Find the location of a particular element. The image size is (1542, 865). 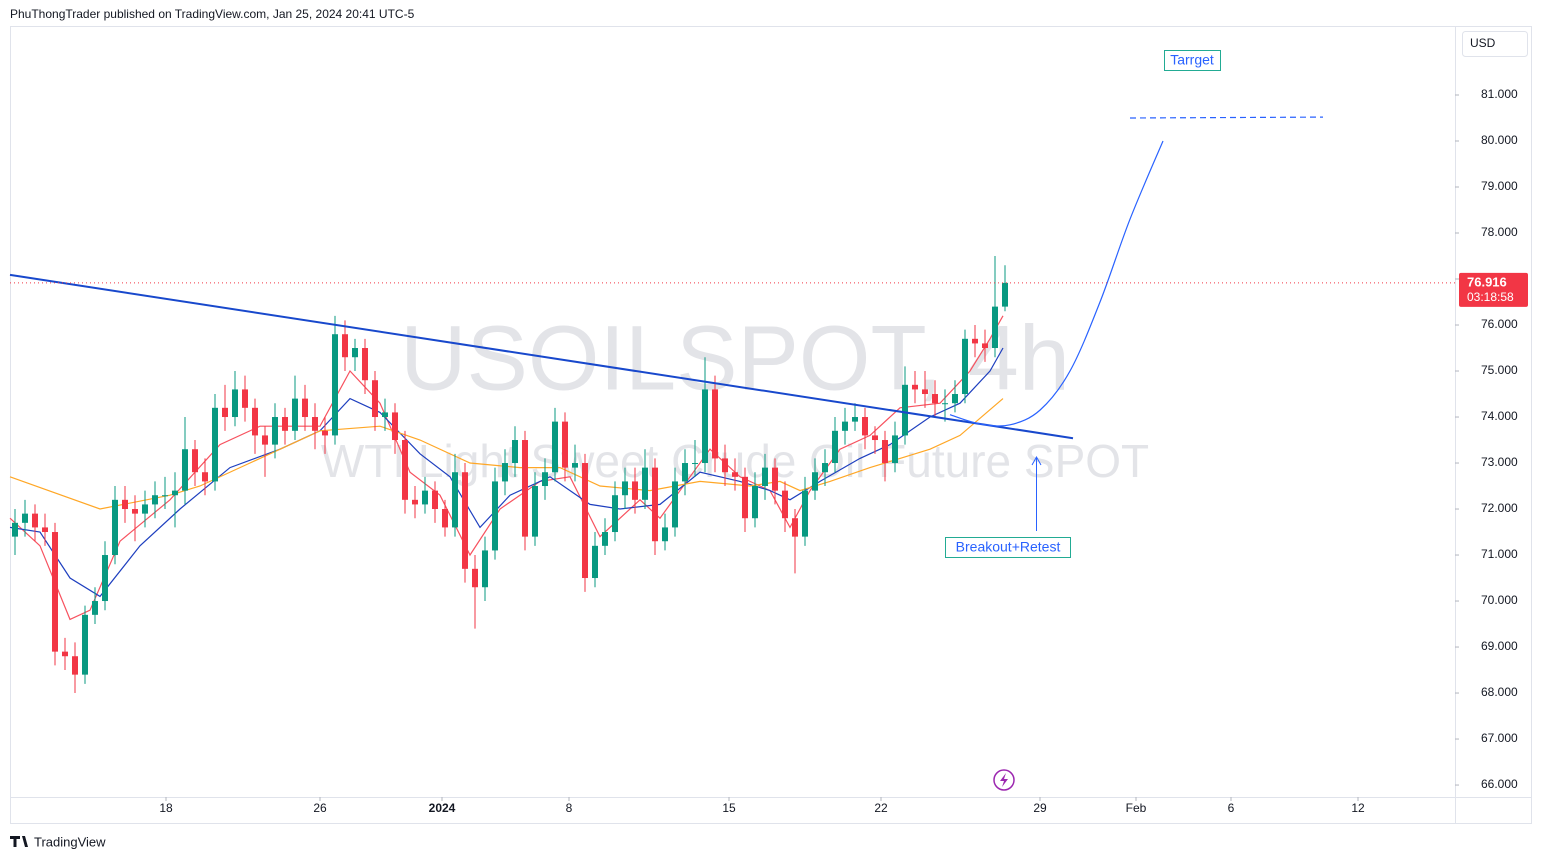

x-tick-label: 18 is located at coordinates (166, 808).